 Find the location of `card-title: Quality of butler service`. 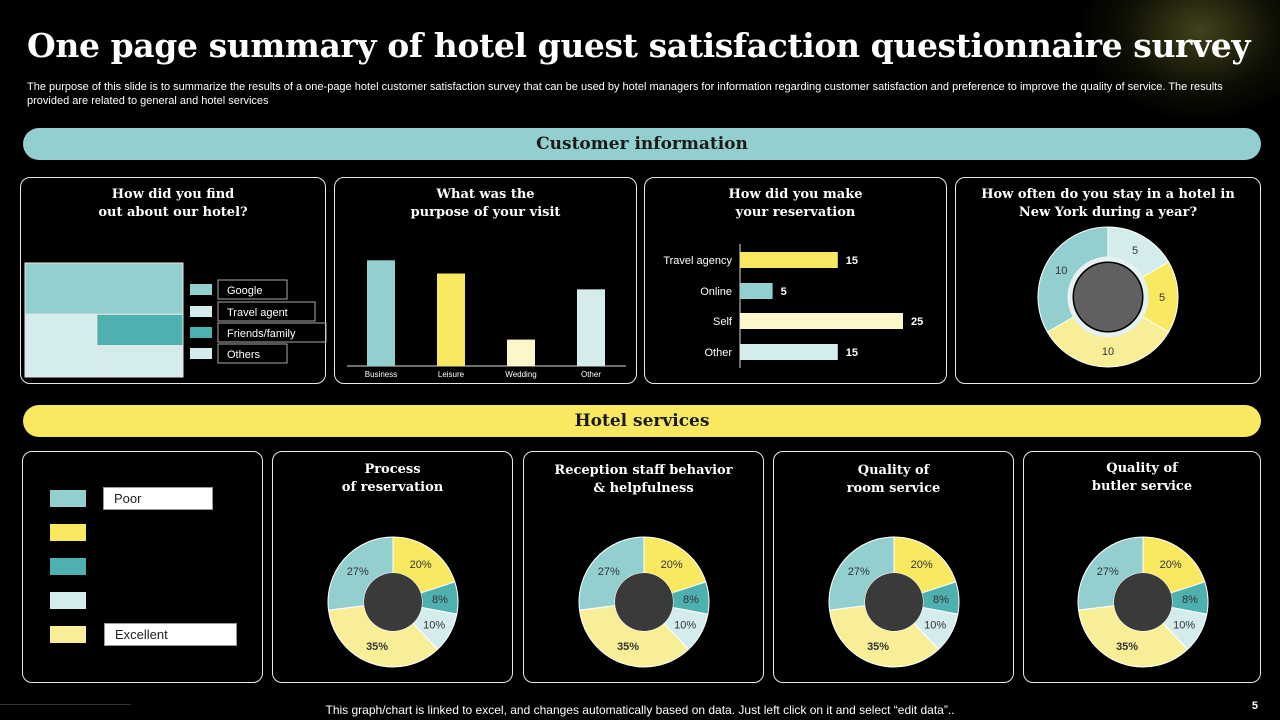

card-title: Quality of butler service is located at coordinates (1142, 478).